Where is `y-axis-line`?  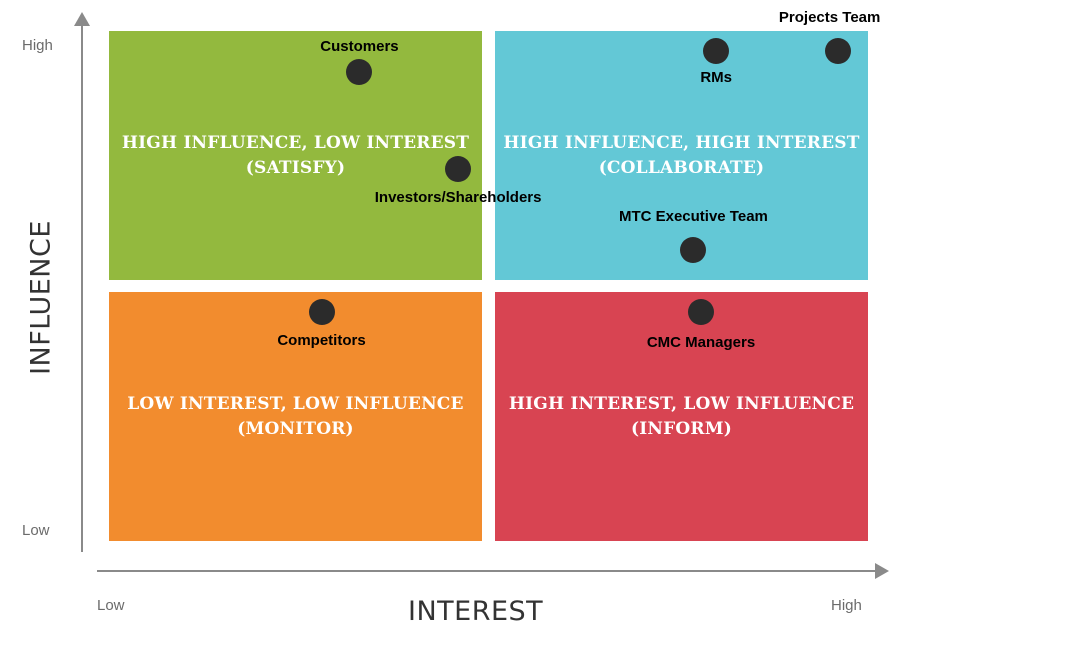
y-axis-line is located at coordinates (82, 287).